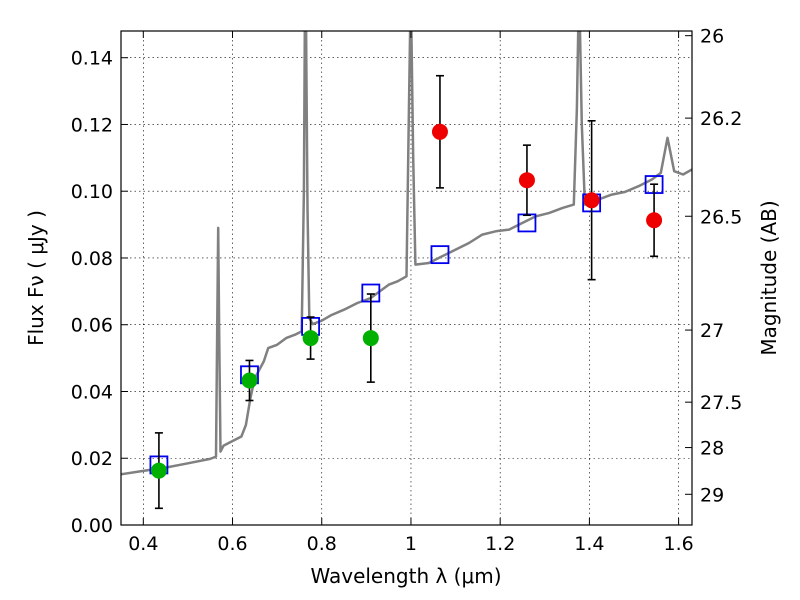 This screenshot has width=800, height=600. What do you see at coordinates (143, 544) in the screenshot?
I see `x-tick-label: 0.4` at bounding box center [143, 544].